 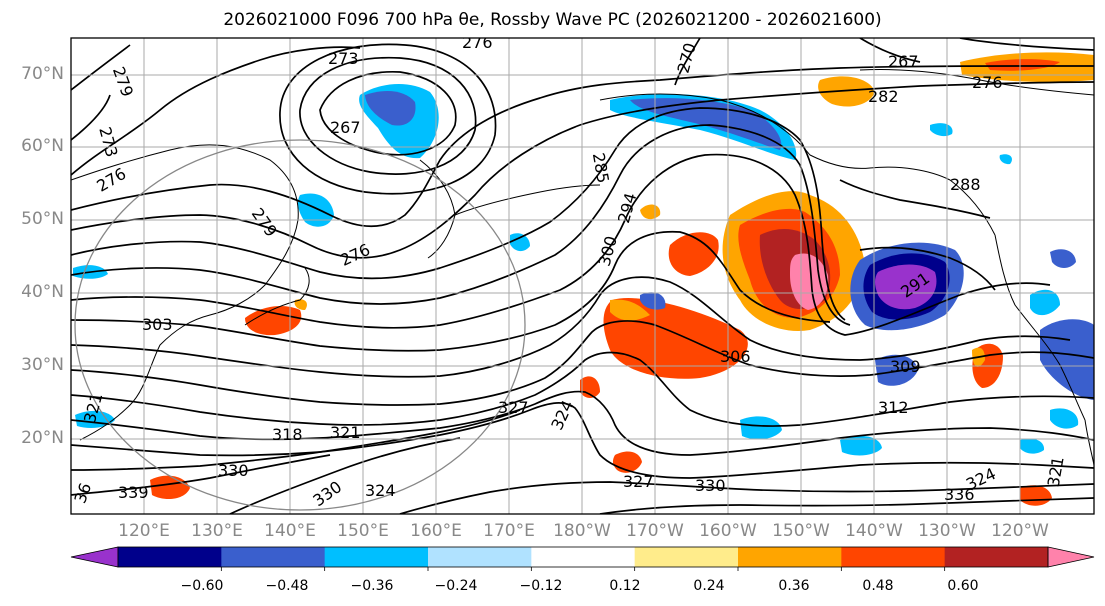 What do you see at coordinates (509, 531) in the screenshot?
I see `lon-label-170e: 170°E` at bounding box center [509, 531].